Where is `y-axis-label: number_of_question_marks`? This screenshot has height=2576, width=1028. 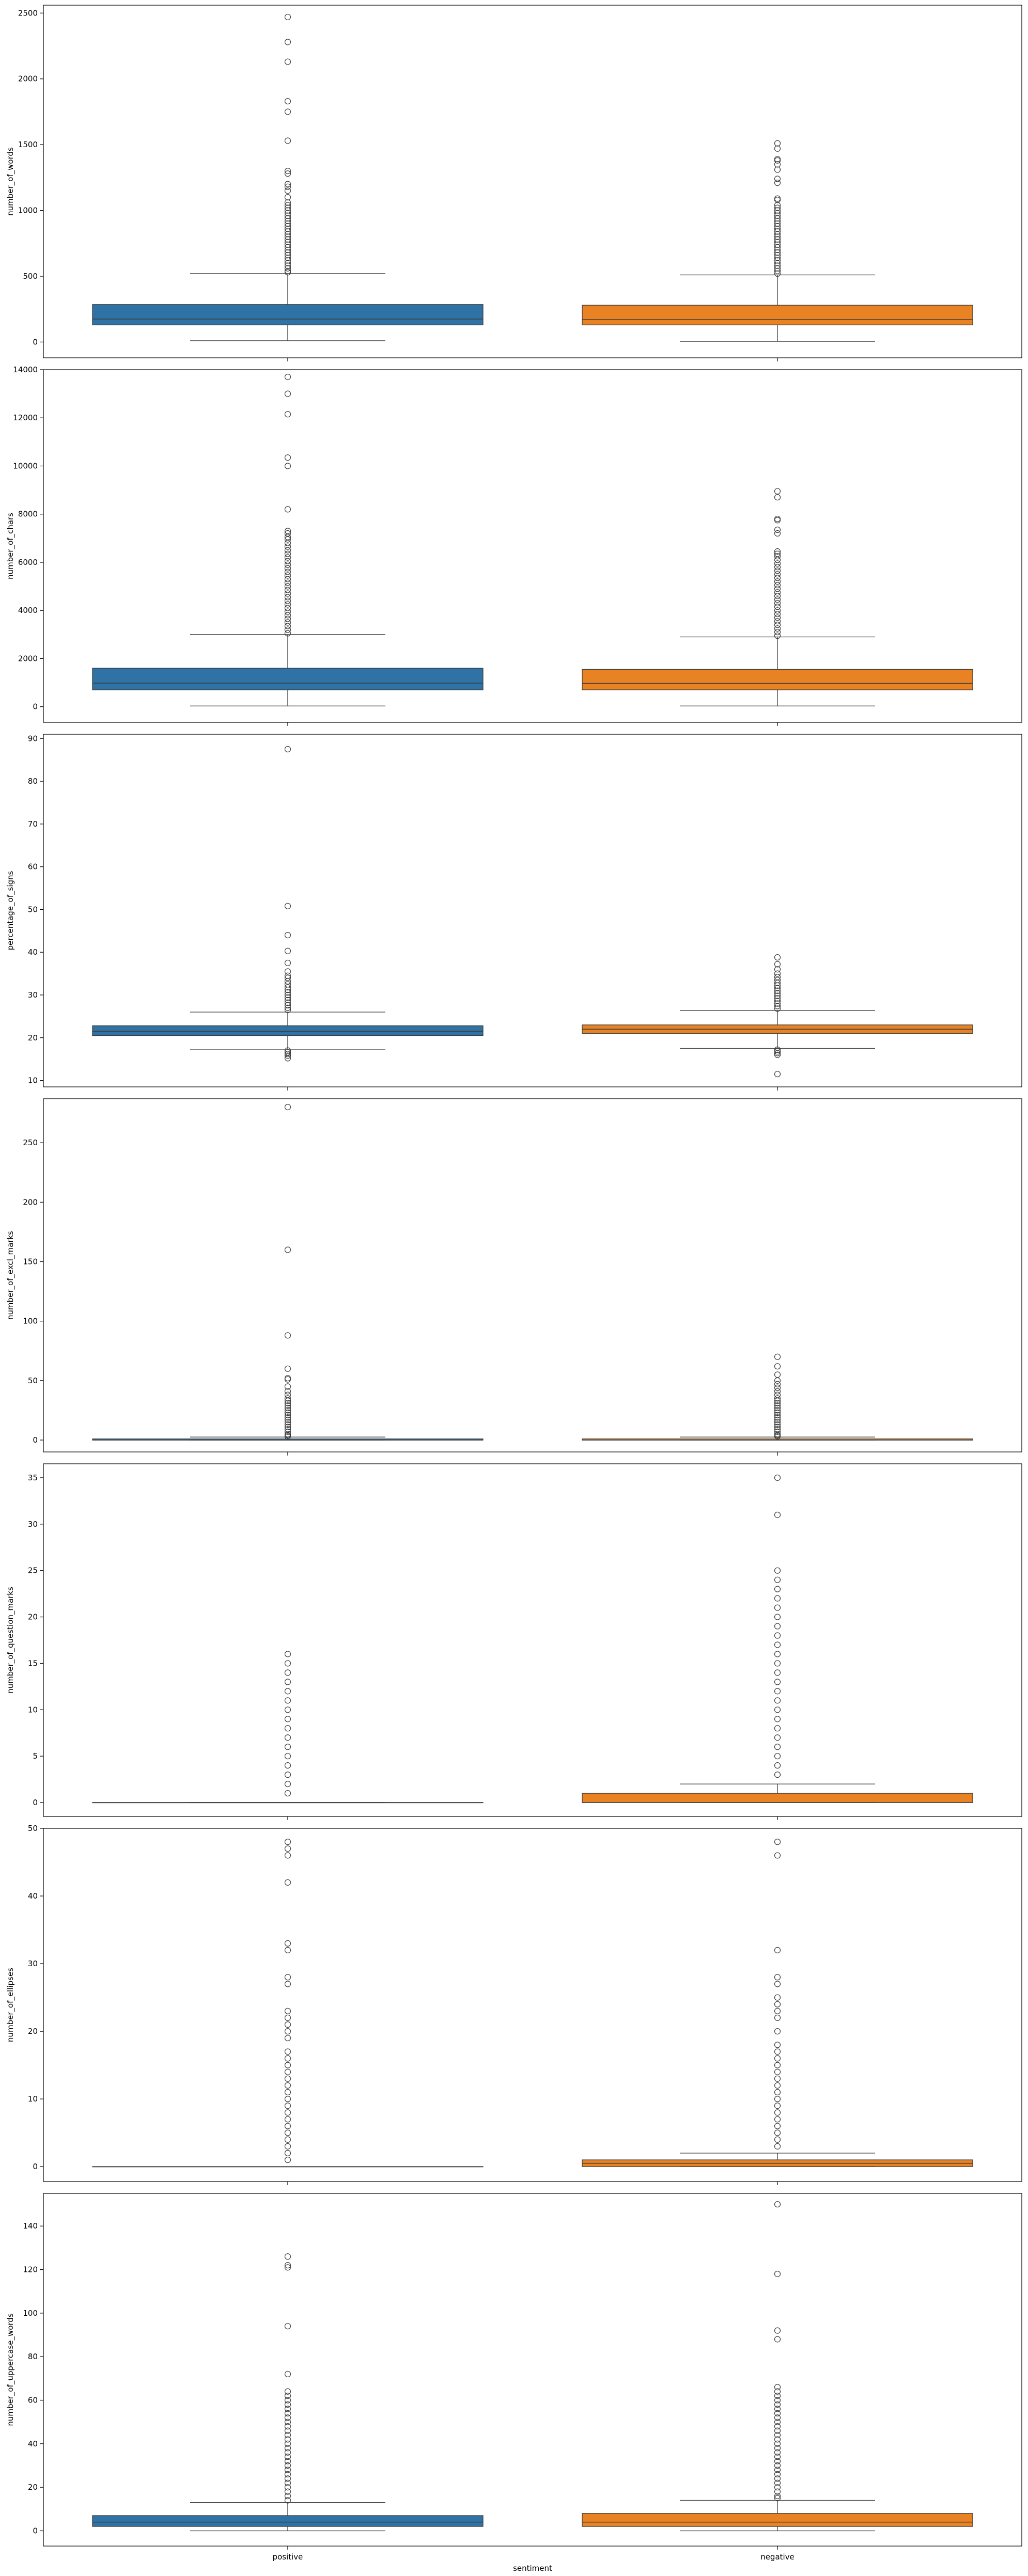
y-axis-label: number_of_question_marks is located at coordinates (10, 1640).